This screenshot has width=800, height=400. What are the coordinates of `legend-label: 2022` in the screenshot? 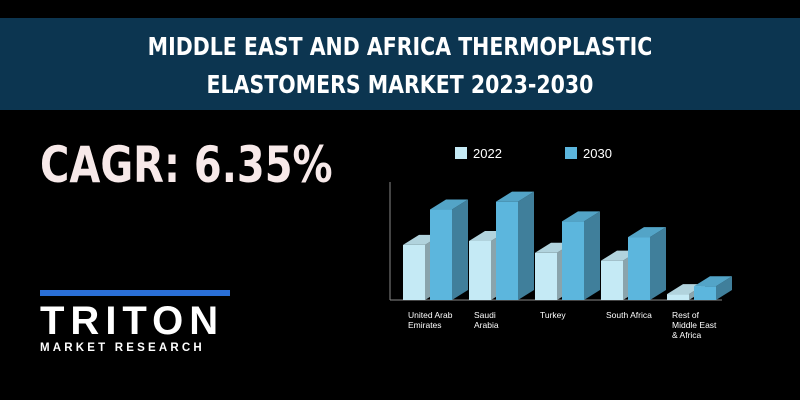 It's located at (487, 153).